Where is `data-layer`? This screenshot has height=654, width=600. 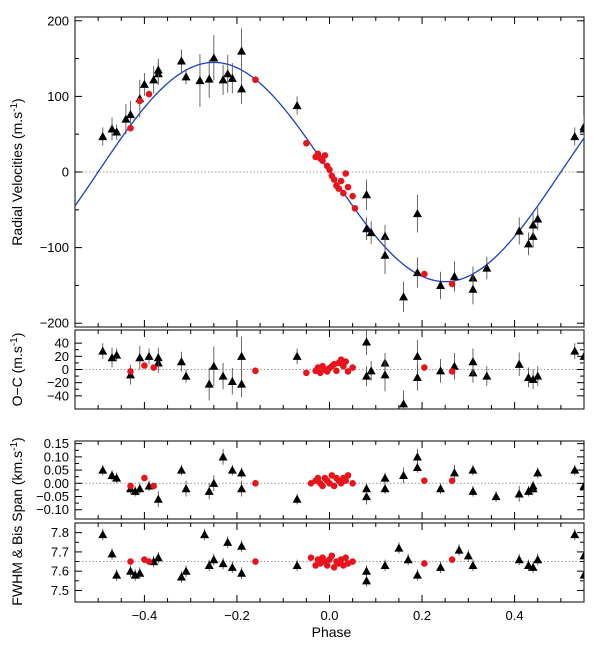 data-layer is located at coordinates (341, 557).